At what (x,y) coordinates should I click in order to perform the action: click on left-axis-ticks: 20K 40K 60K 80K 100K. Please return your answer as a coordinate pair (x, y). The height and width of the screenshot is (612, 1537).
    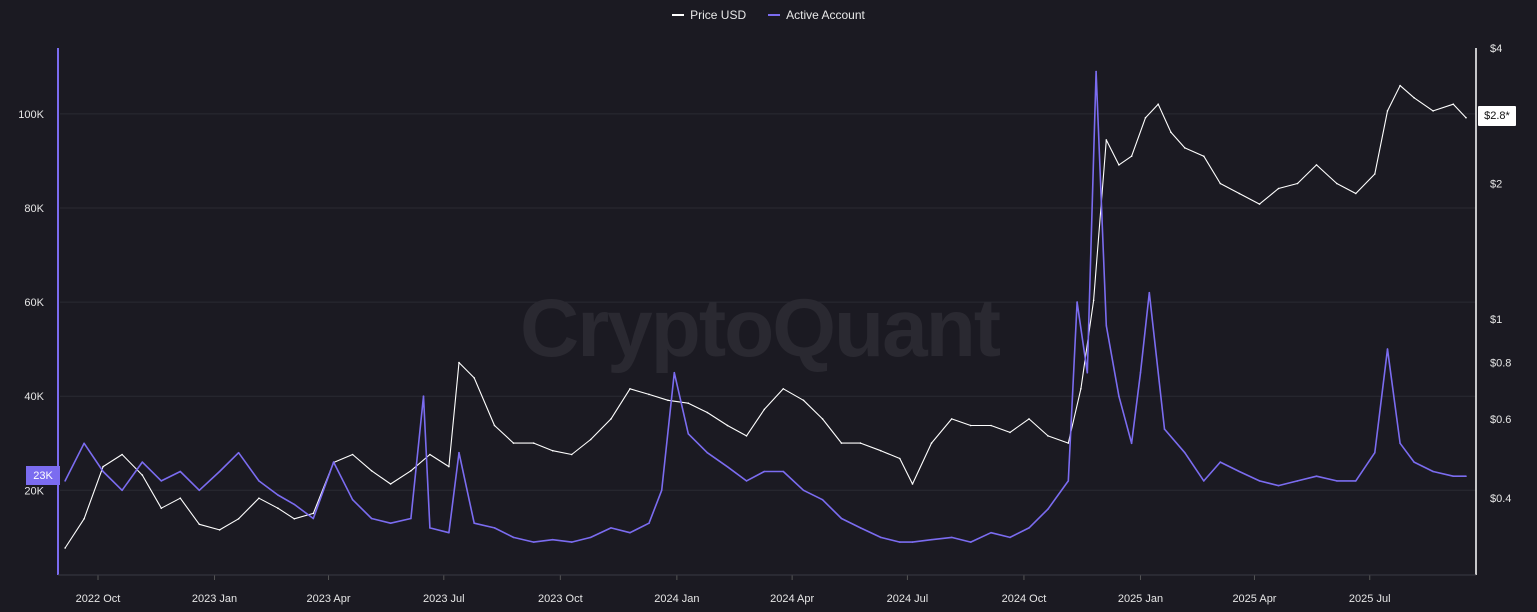
    Looking at the image, I should click on (31, 303).